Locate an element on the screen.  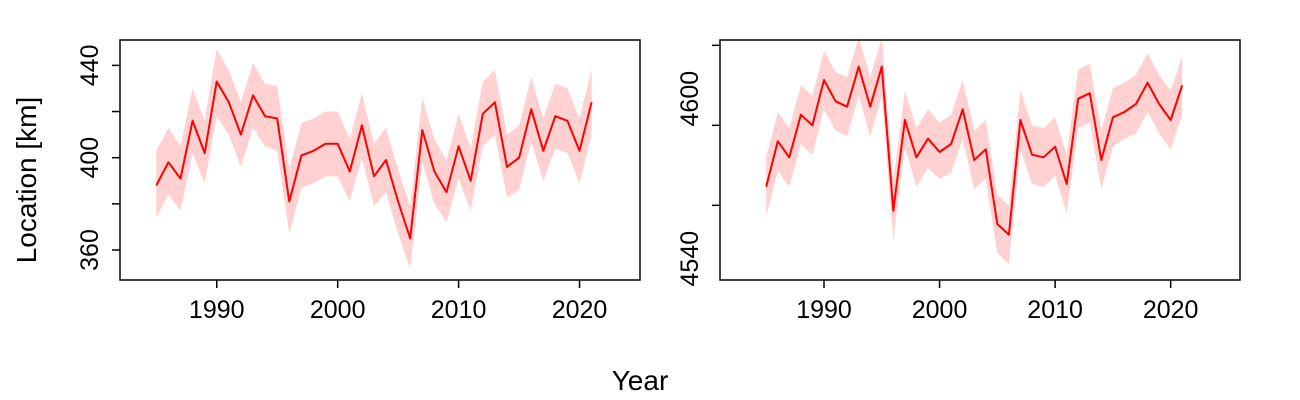
y-tick-label: 4540 is located at coordinates (690, 259).